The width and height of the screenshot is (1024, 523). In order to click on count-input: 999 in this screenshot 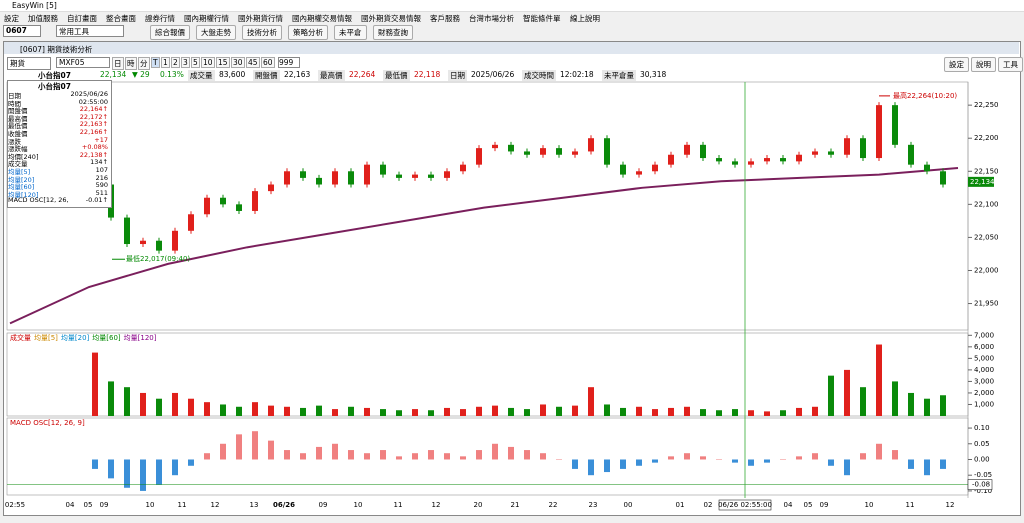, I will do `click(289, 62)`.